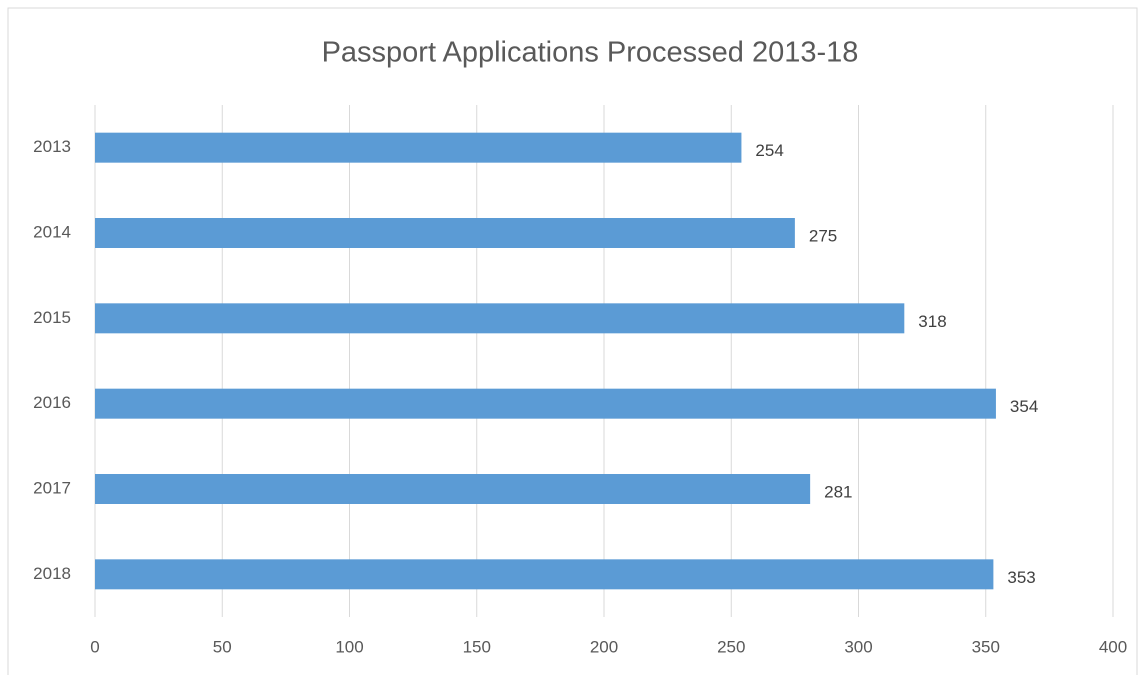  Describe the element at coordinates (1021, 577) in the screenshot. I see `data-label: 353` at that location.